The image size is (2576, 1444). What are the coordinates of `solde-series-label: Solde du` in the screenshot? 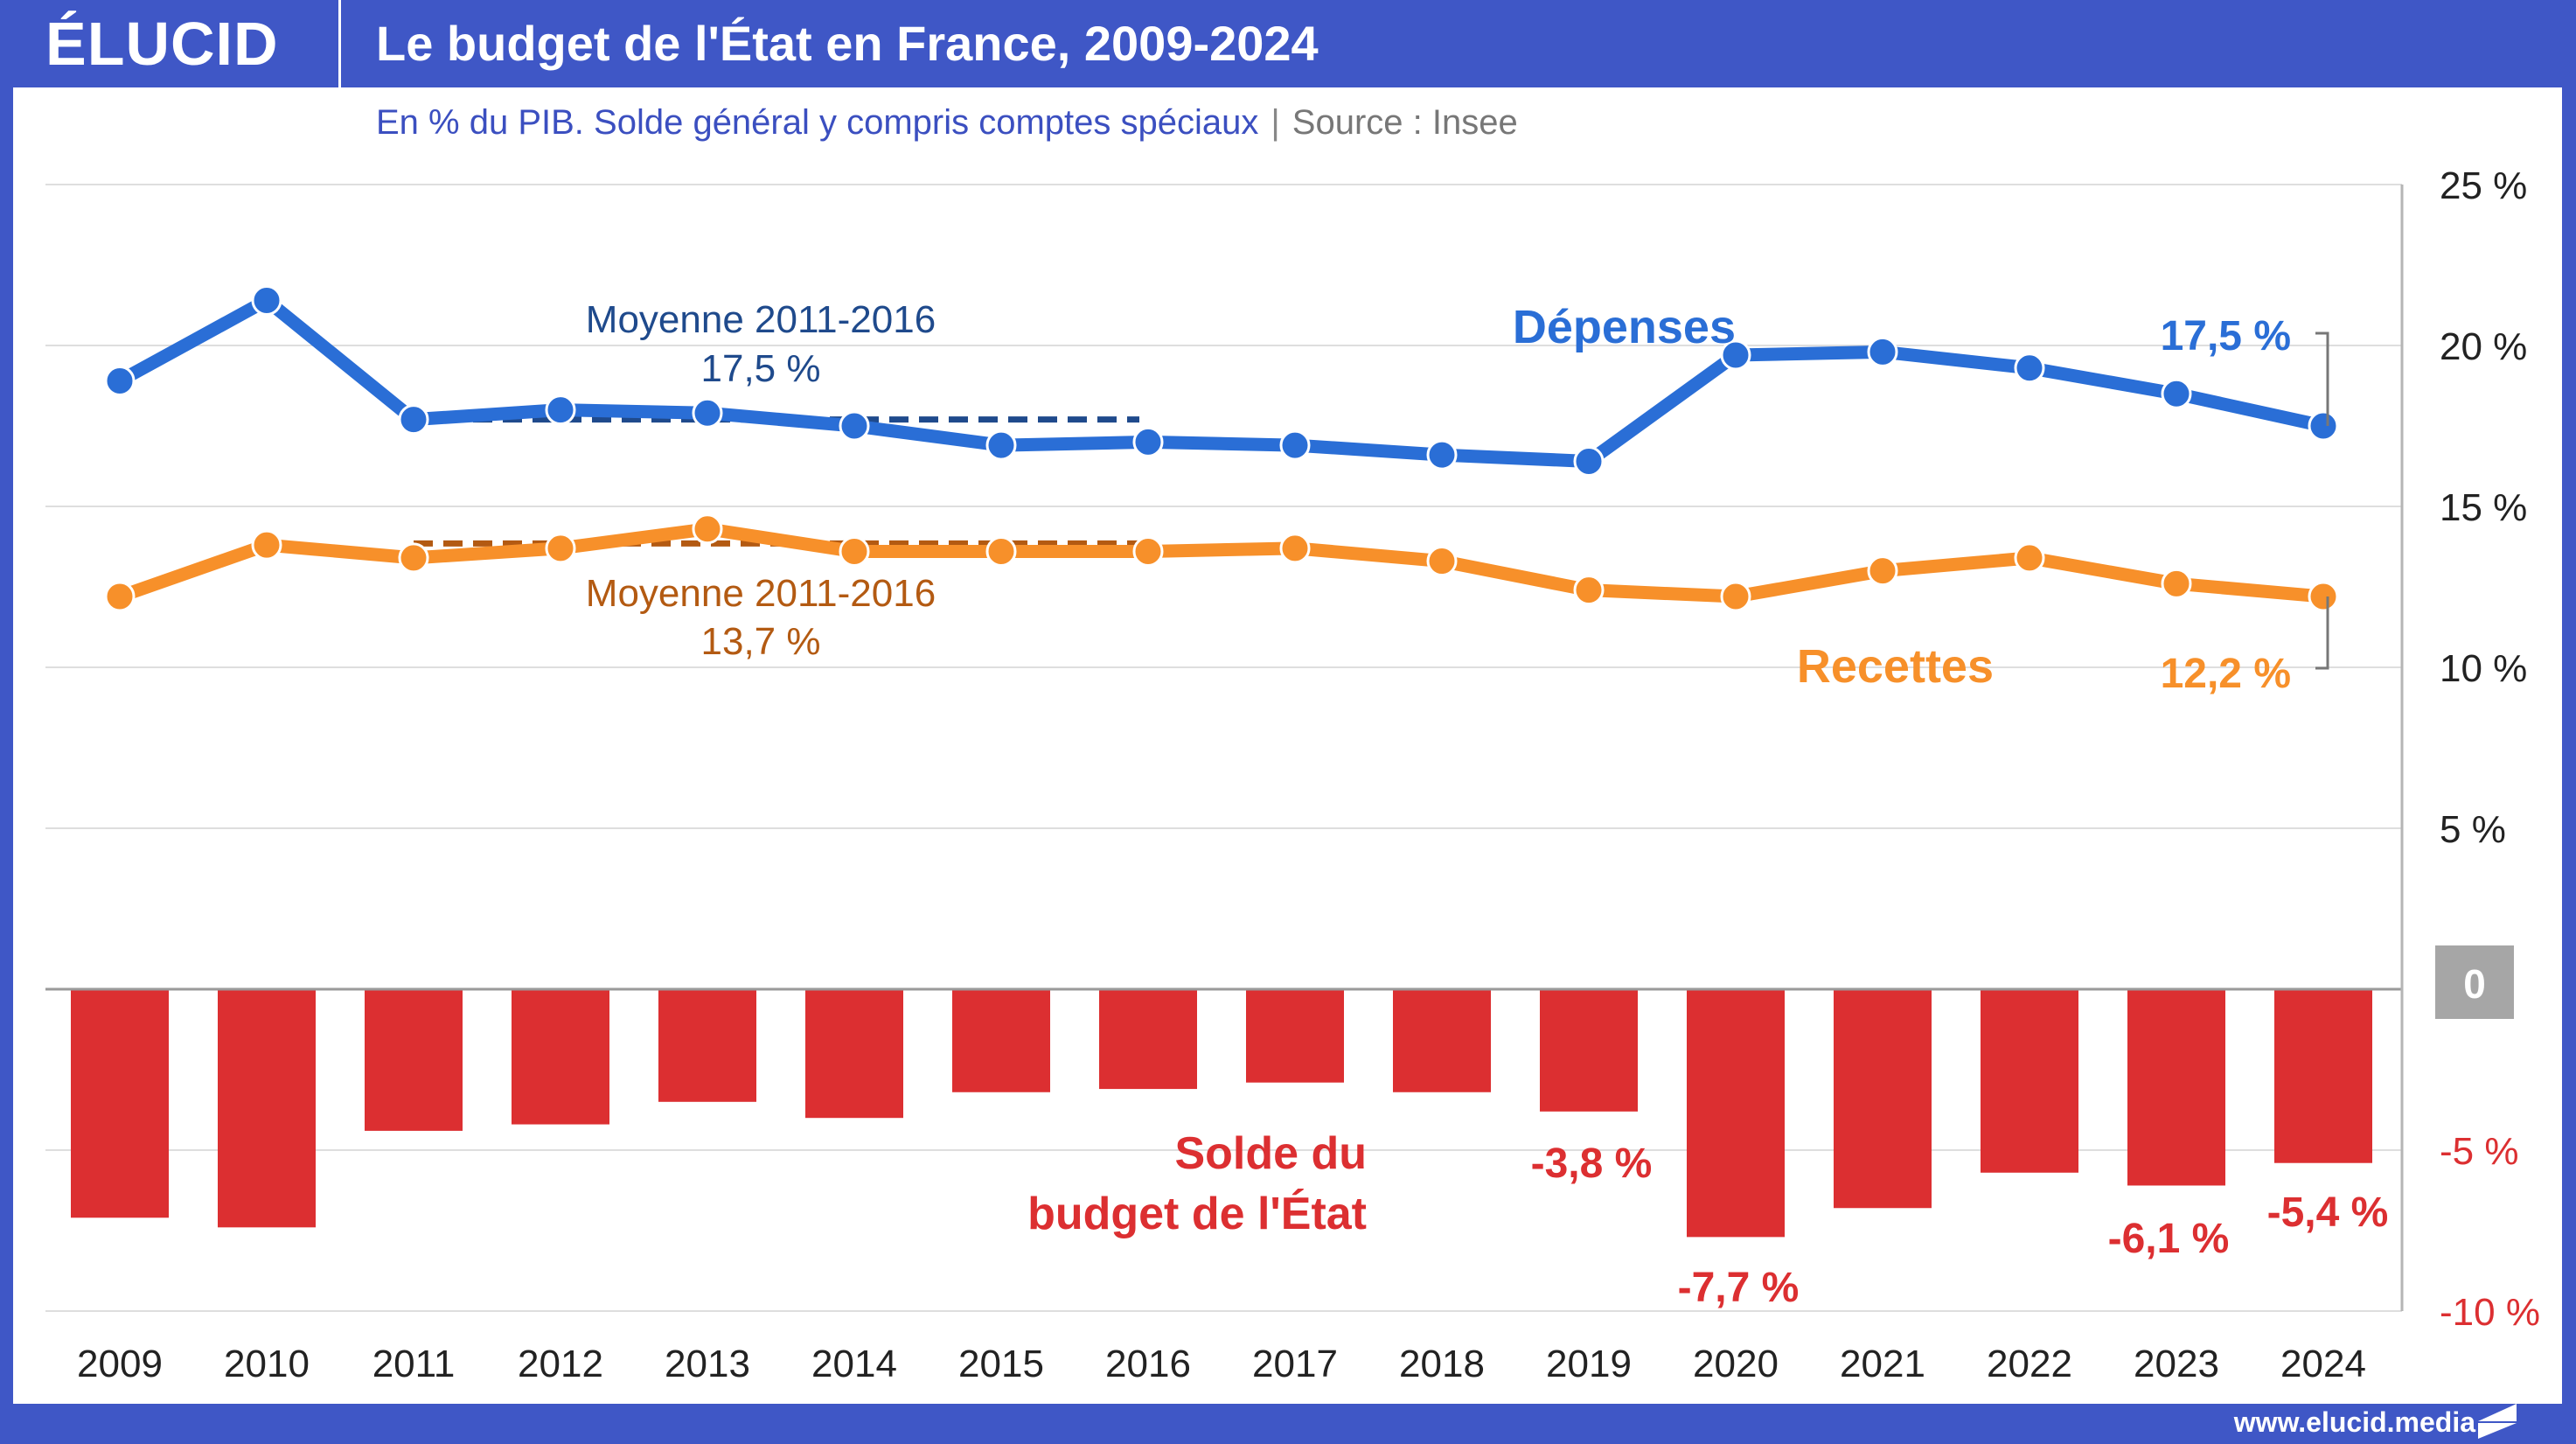 It's located at (1270, 1153).